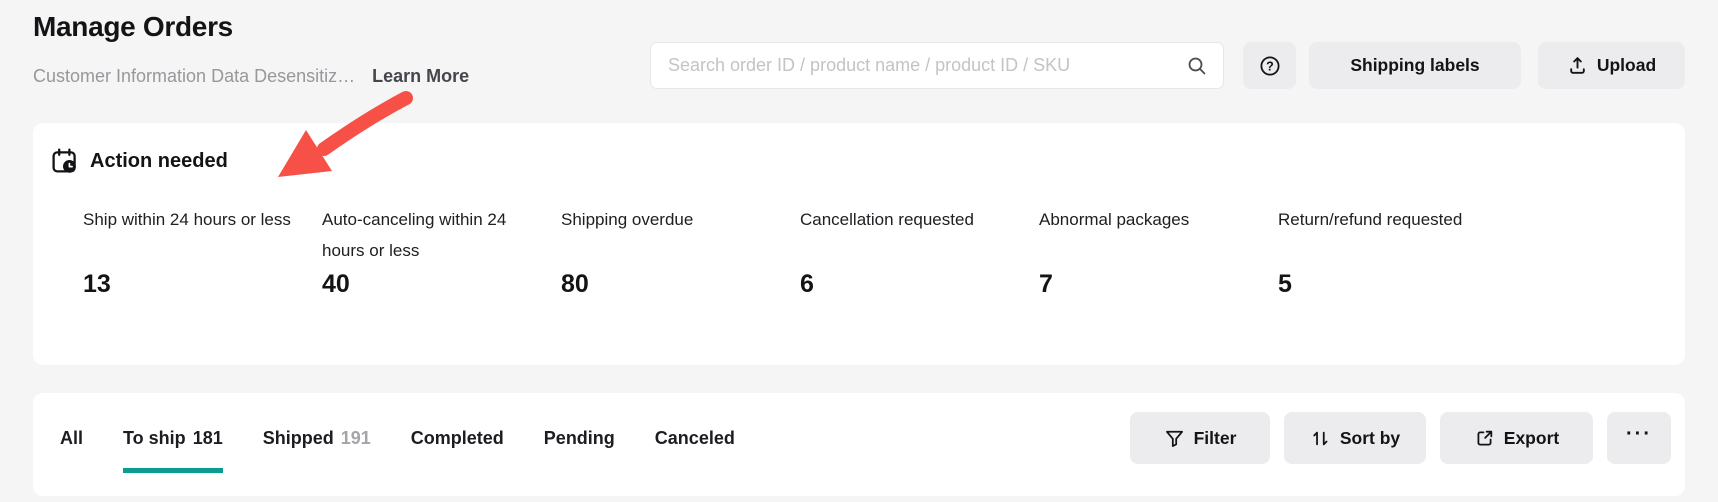 The image size is (1718, 502). I want to click on orders-toolbar: Filter Sort by Export ···, so click(1400, 438).